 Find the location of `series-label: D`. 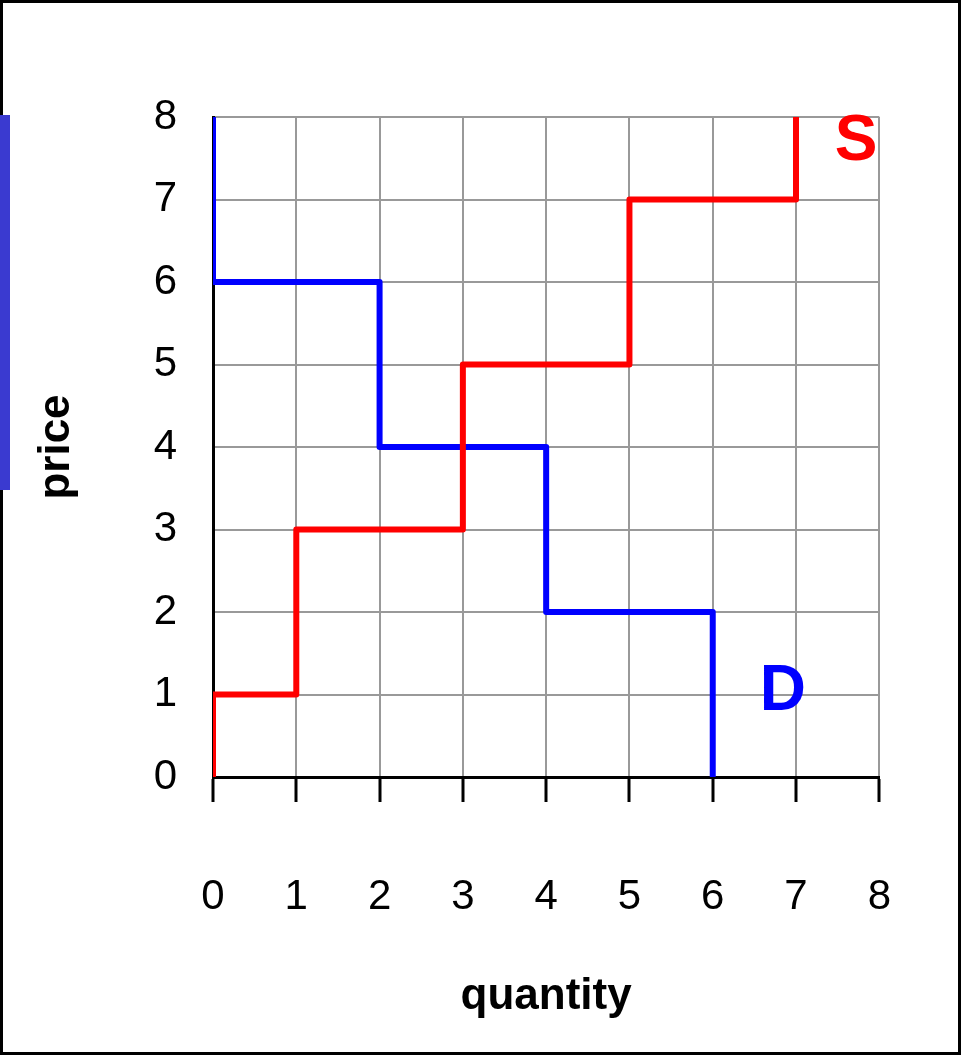

series-label: D is located at coordinates (782, 687).